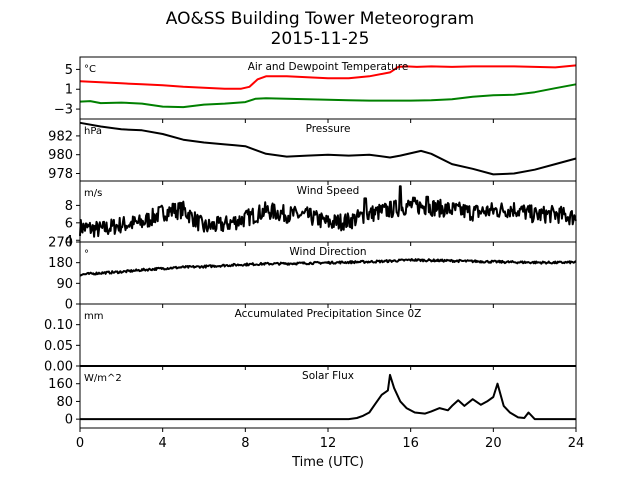 The height and width of the screenshot is (480, 640). Describe the element at coordinates (245, 443) in the screenshot. I see `x-tick-label: 8` at that location.